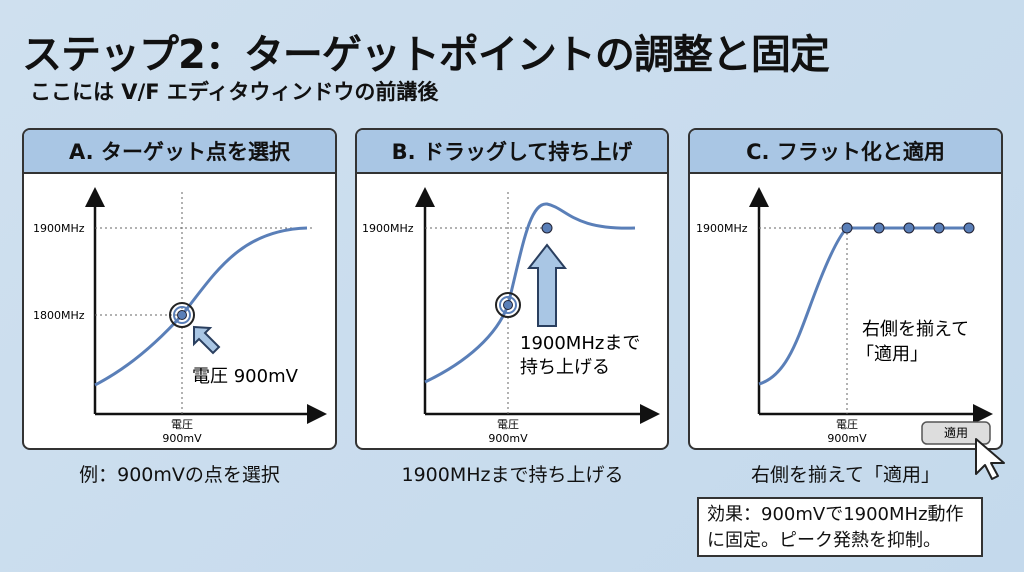 This screenshot has width=1024, height=572. What do you see at coordinates (179, 152) in the screenshot?
I see `panel-a-header: A. ターゲット点を選択` at bounding box center [179, 152].